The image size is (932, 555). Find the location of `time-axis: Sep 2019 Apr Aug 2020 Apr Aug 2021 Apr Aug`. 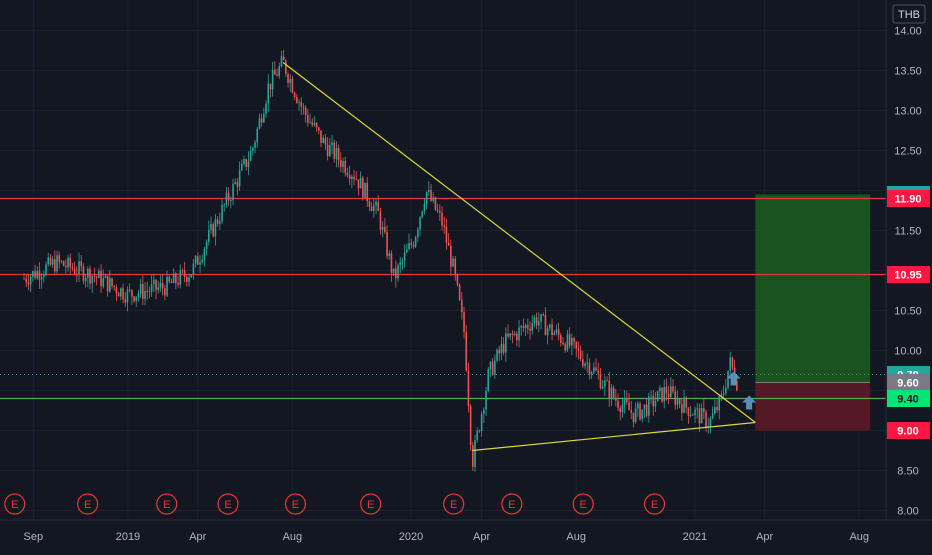

time-axis: Sep 2019 Apr Aug 2020 Apr Aug 2021 Apr Aug is located at coordinates (446, 537).